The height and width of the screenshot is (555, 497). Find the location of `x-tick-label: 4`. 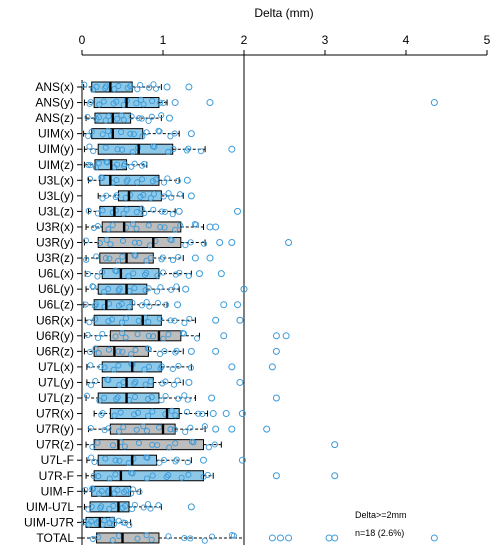

x-tick-label: 4 is located at coordinates (406, 40).